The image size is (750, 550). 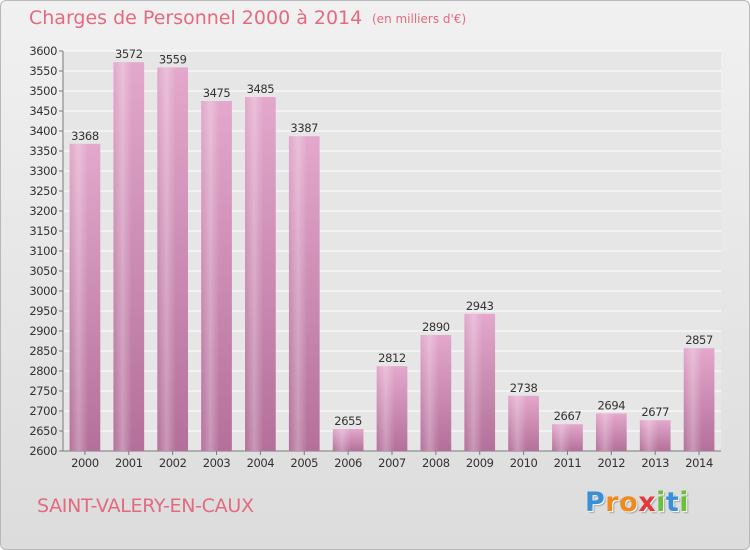 What do you see at coordinates (43, 131) in the screenshot?
I see `y-tick-label: 3400` at bounding box center [43, 131].